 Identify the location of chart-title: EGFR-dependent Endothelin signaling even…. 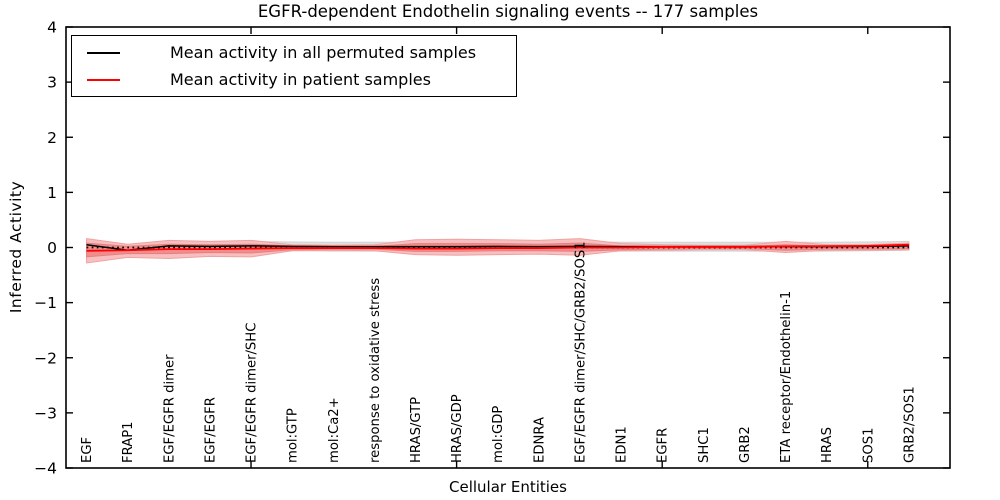
(508, 11).